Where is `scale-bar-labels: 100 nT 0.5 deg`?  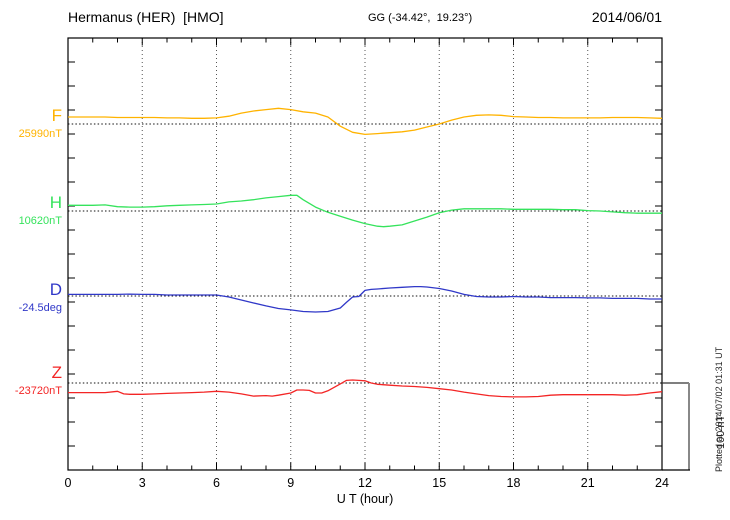 scale-bar-labels: 100 nT 0.5 deg is located at coordinates (712, 430).